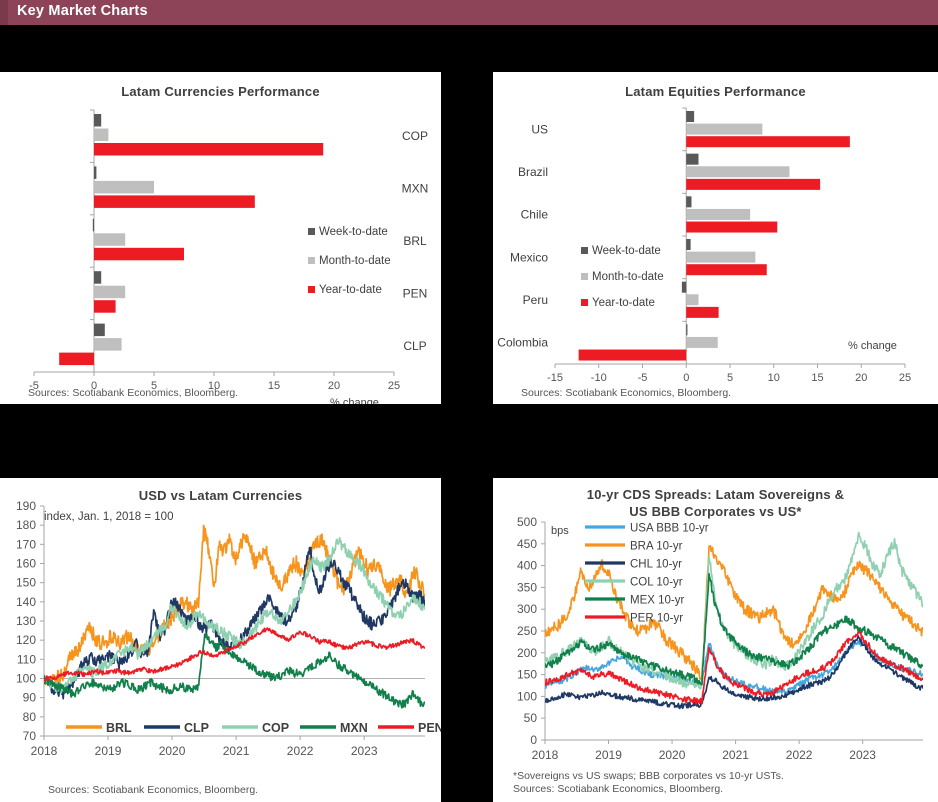 The height and width of the screenshot is (802, 938). I want to click on x-tick-label-fx: 20, so click(334, 386).